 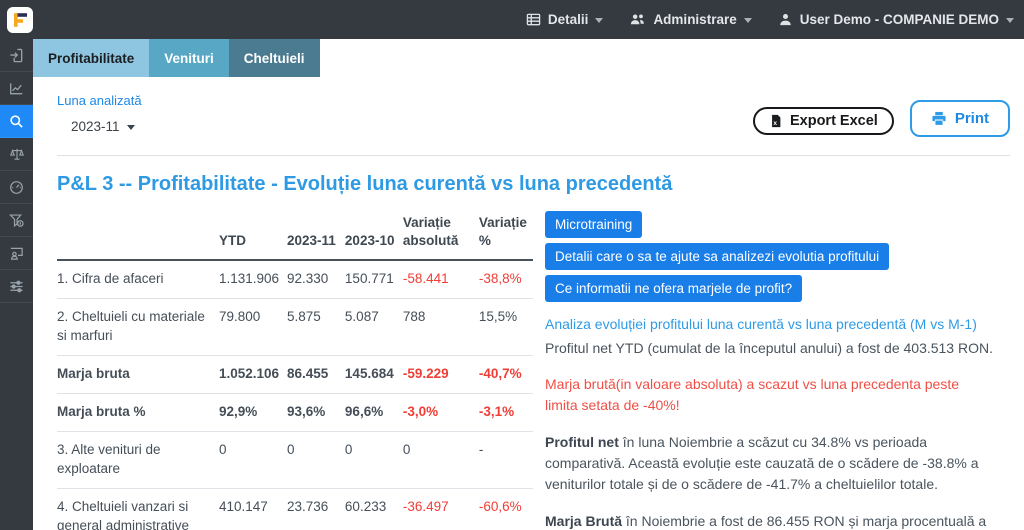 I want to click on sidebar-item-search, so click(x=16, y=121).